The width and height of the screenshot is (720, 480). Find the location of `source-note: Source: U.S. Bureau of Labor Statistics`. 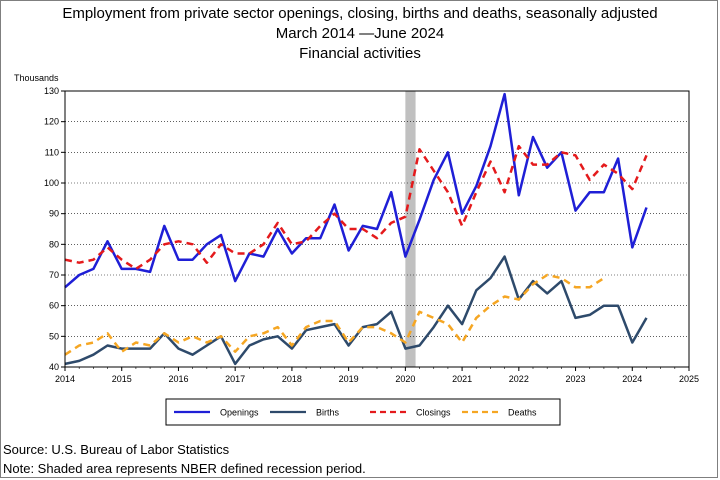

source-note: Source: U.S. Bureau of Labor Statistics is located at coordinates (116, 449).